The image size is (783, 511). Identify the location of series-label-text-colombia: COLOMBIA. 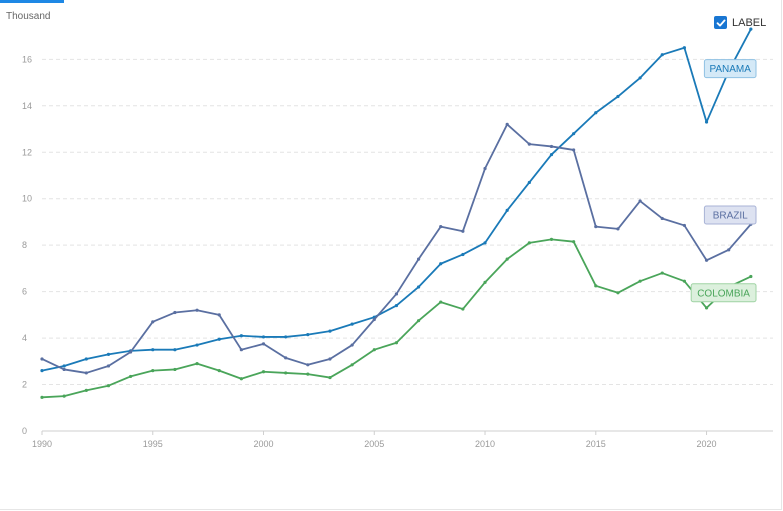
(723, 293).